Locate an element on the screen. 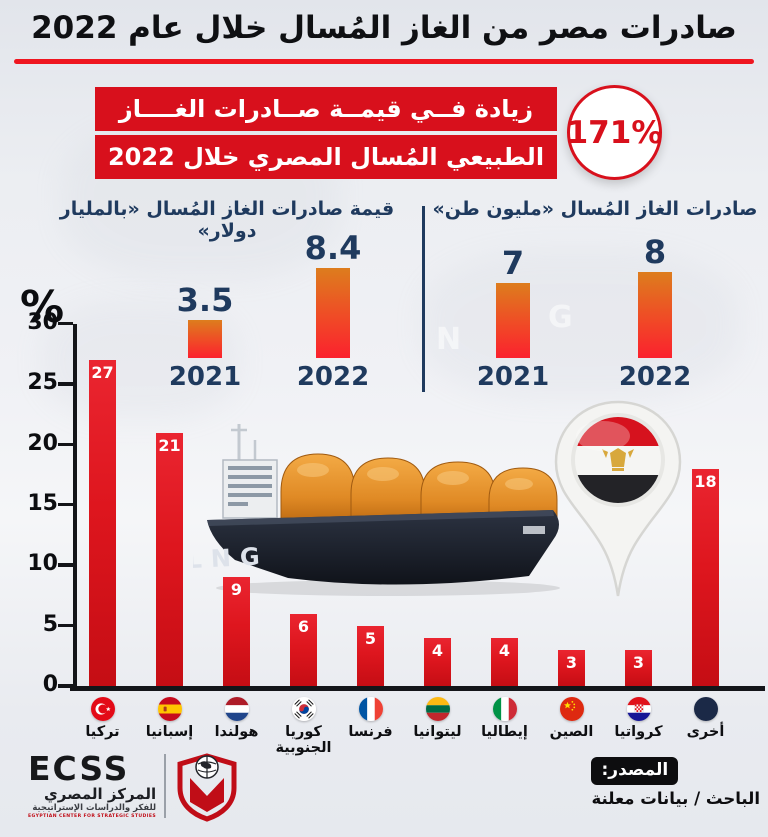  ship-hull is located at coordinates (383, 547).